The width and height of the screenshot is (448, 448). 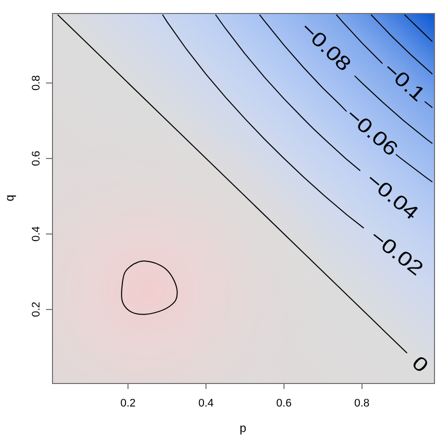 I want to click on x-tick-label: 0.8, so click(x=362, y=404).